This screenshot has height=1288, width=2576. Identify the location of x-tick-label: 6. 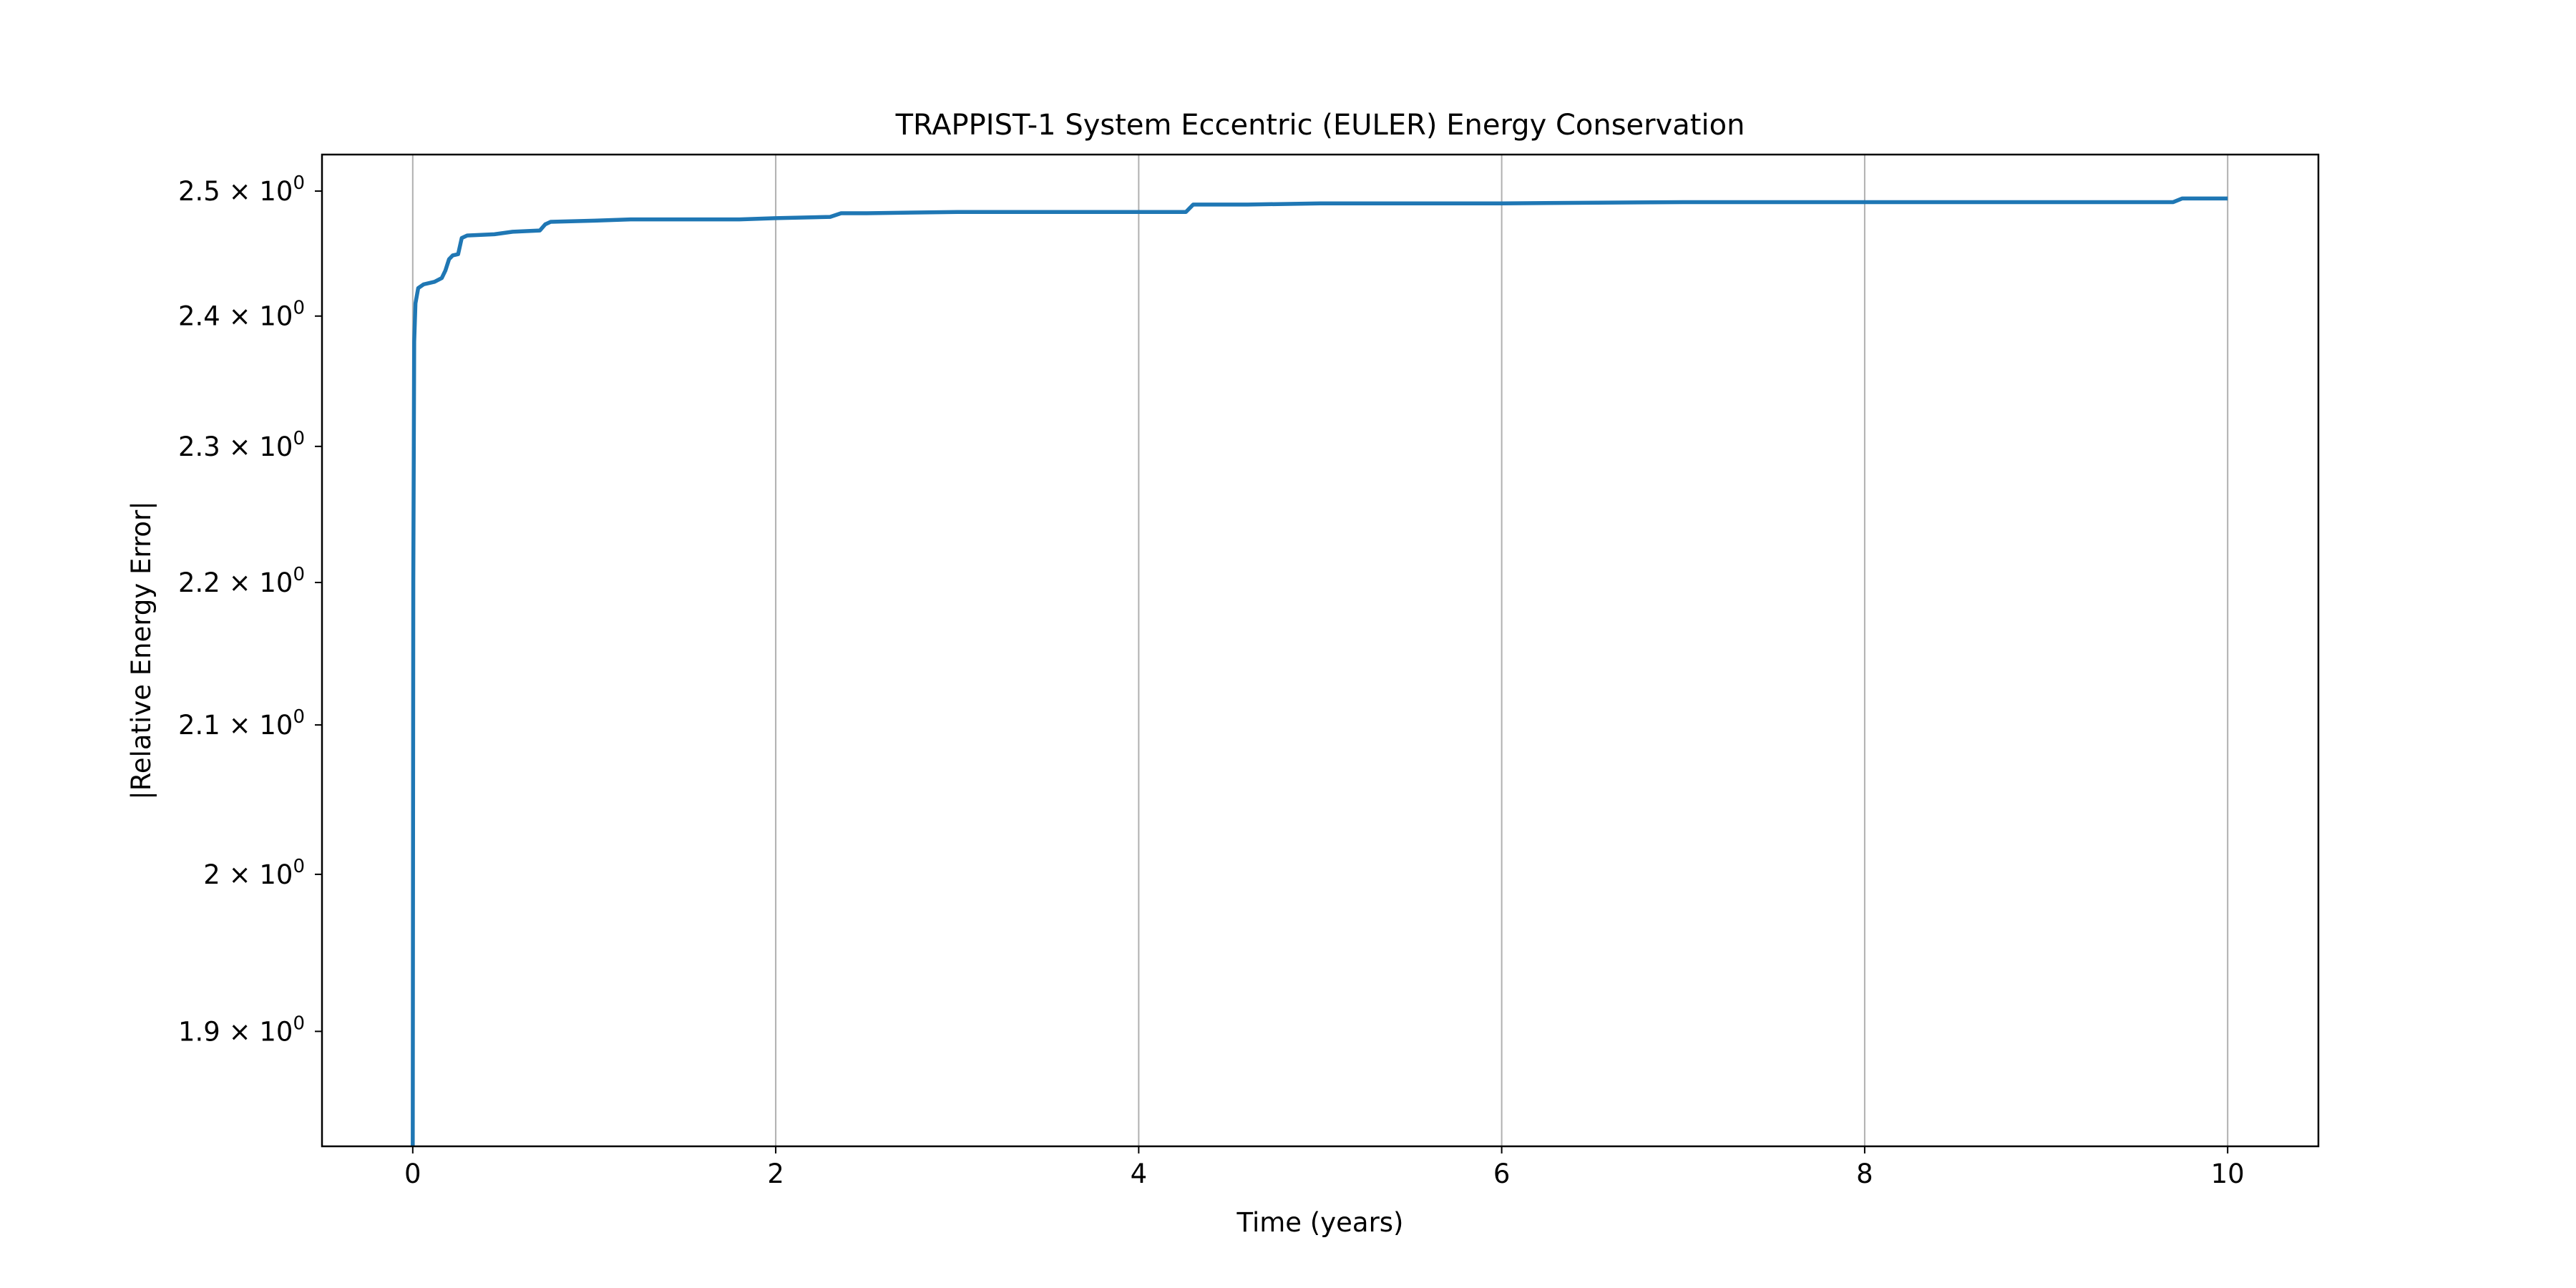
(1502, 1173).